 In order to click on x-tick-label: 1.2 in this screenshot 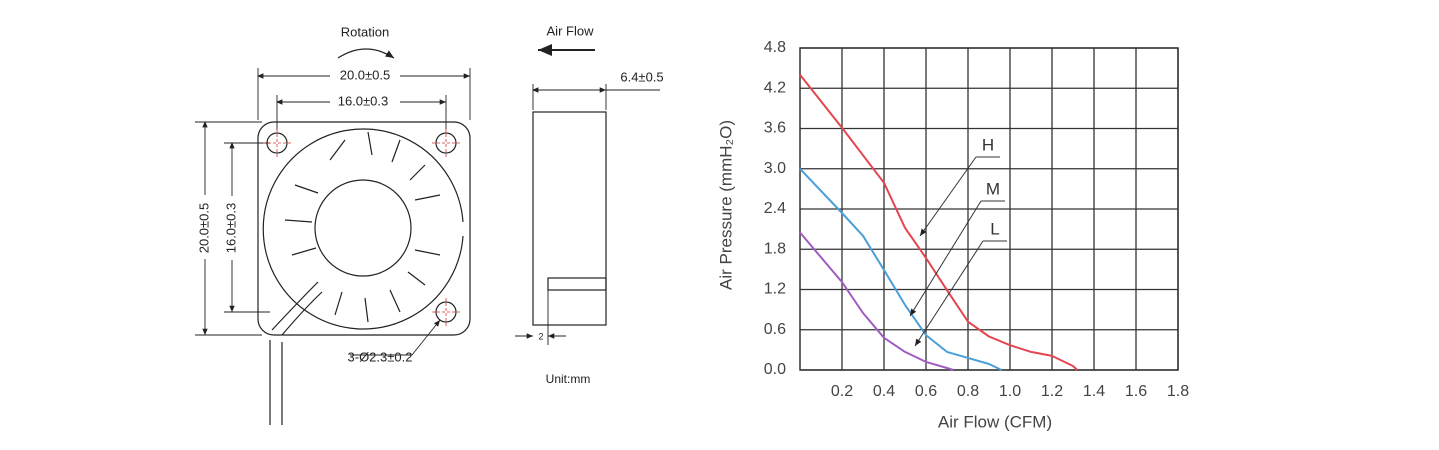, I will do `click(1052, 391)`.